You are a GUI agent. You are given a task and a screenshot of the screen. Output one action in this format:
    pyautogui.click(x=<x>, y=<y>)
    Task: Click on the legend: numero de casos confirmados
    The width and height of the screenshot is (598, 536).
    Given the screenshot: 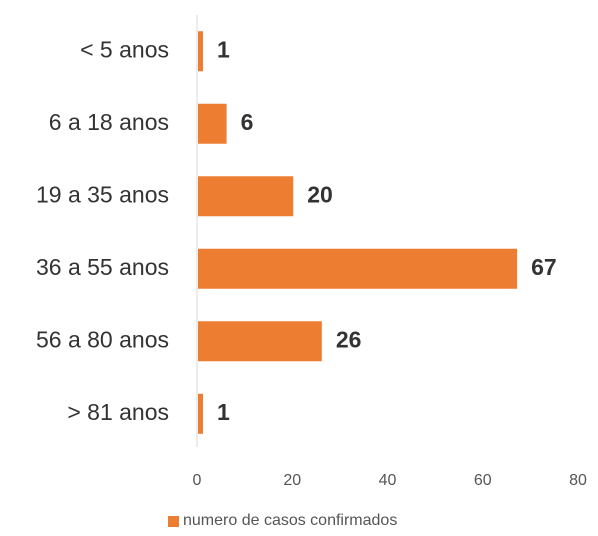 What is the action you would take?
    pyautogui.click(x=282, y=521)
    